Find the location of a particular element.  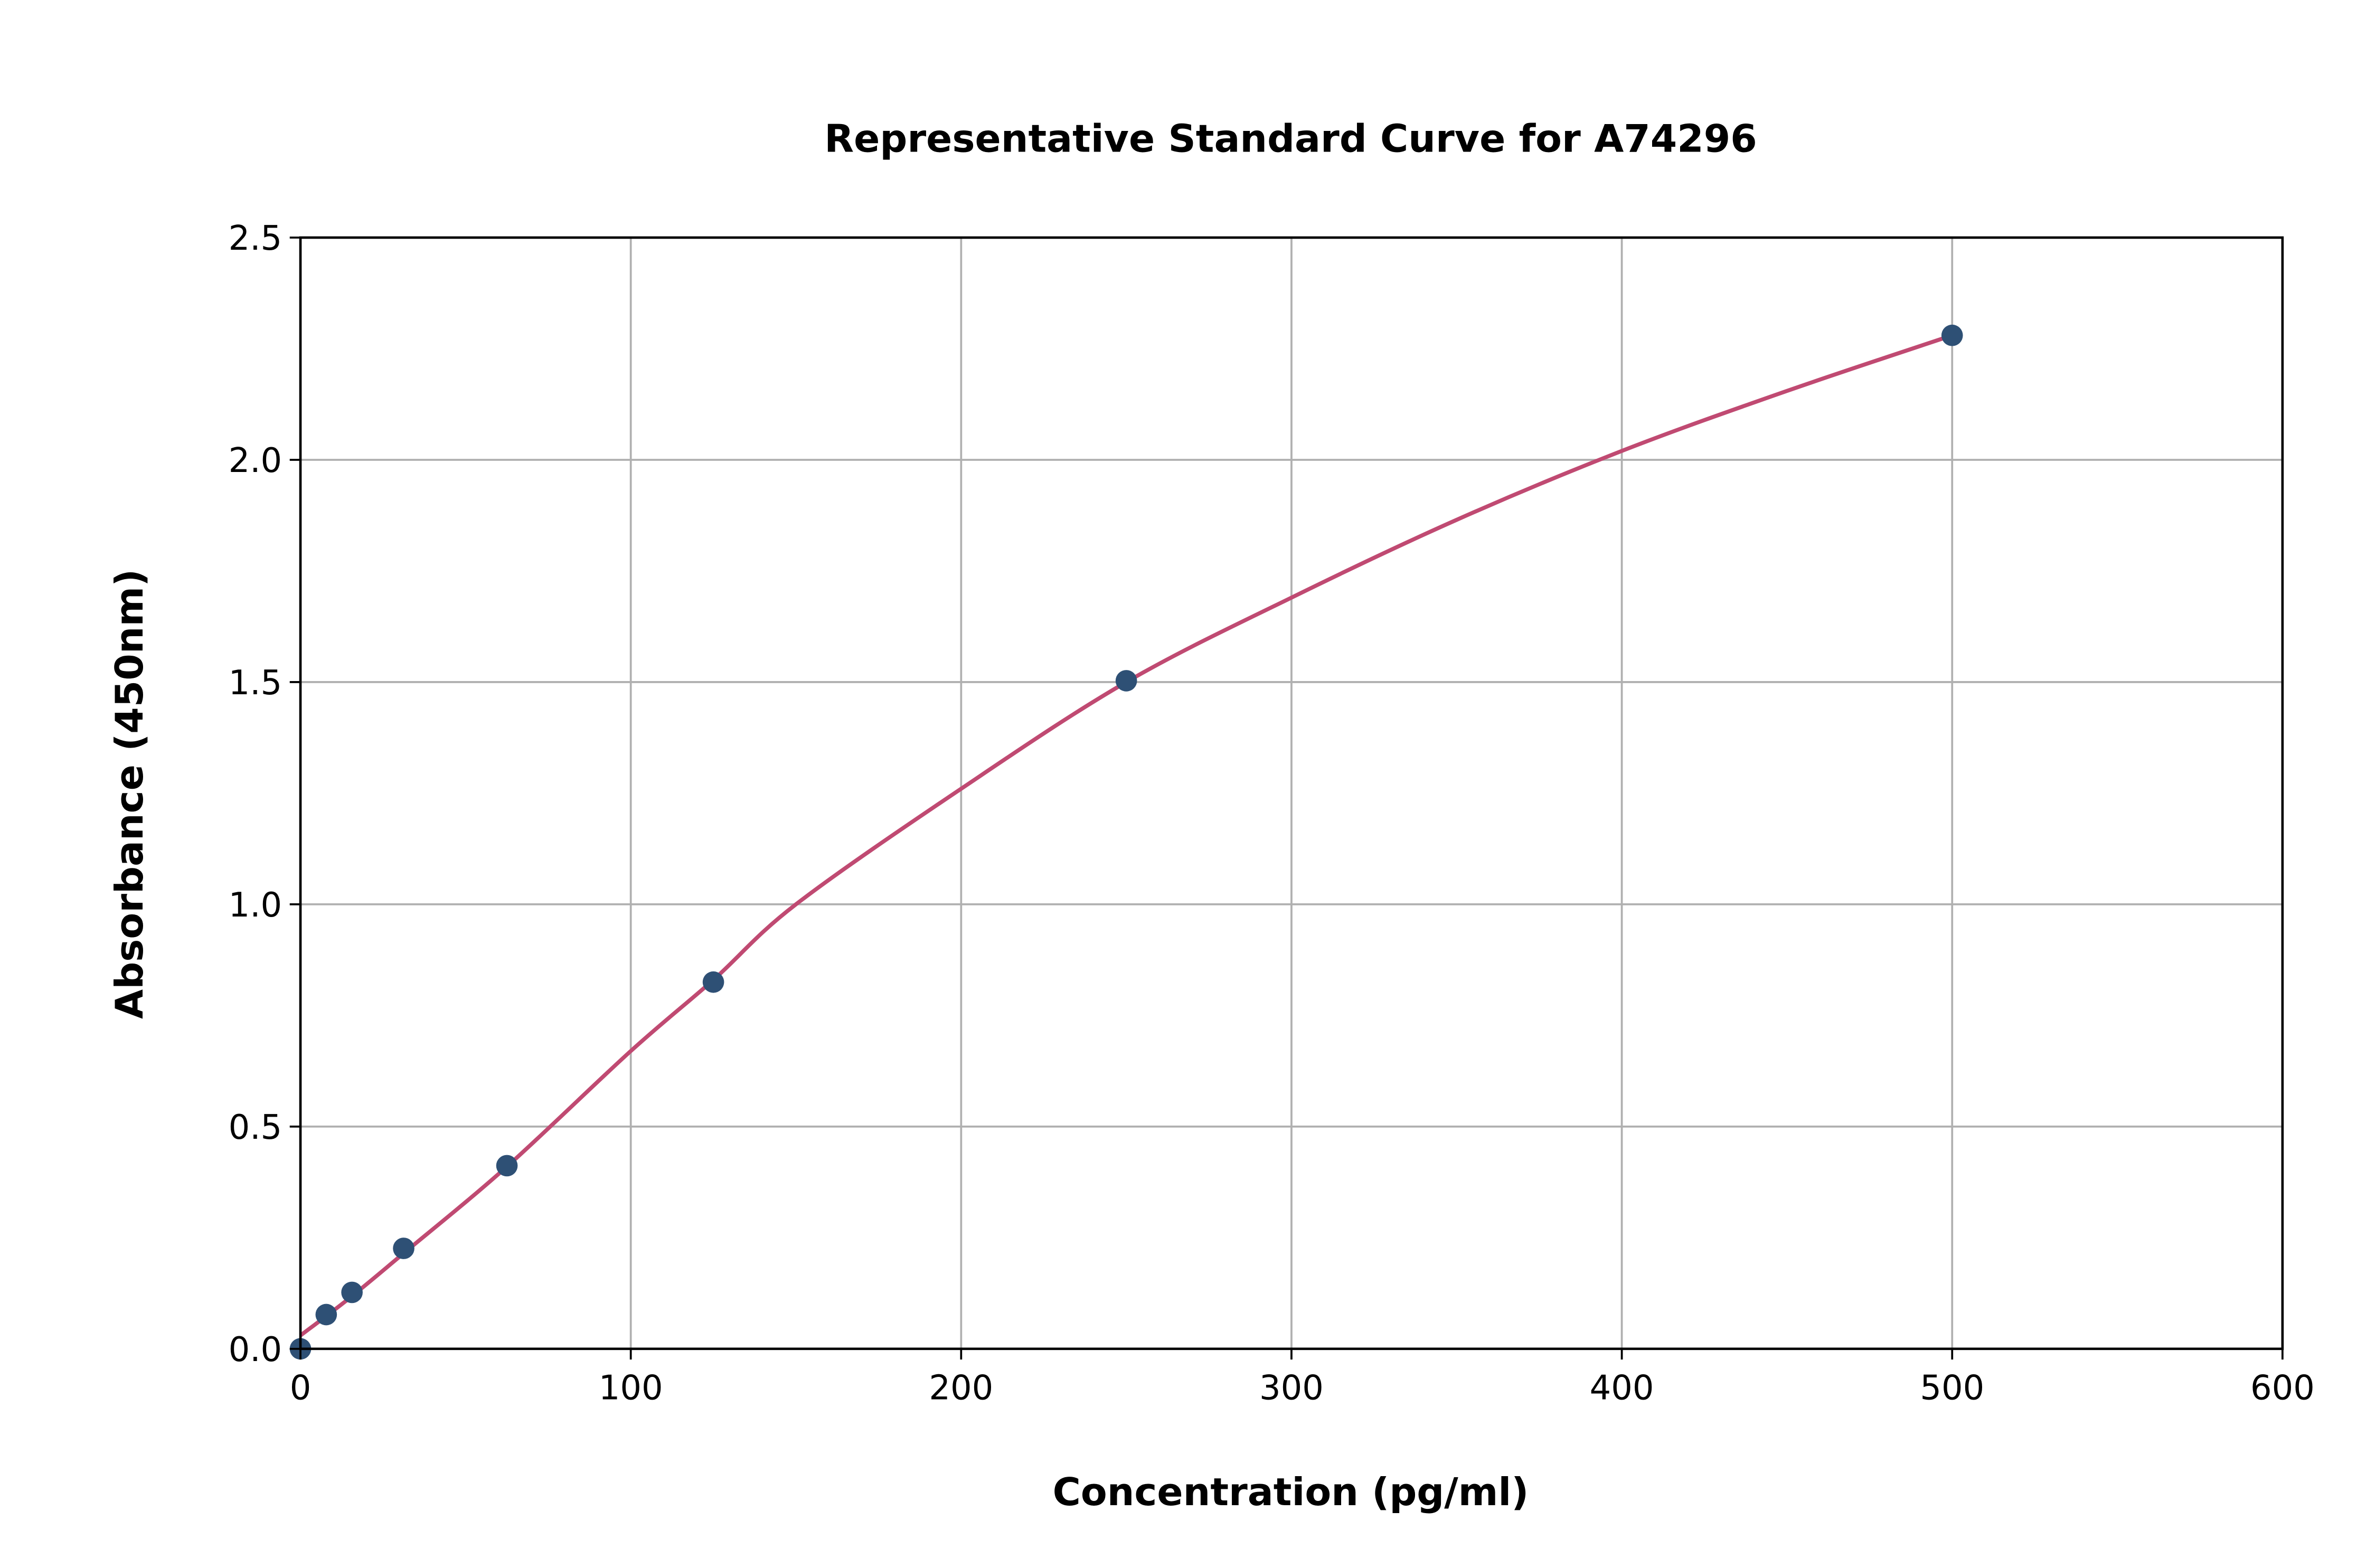

x-tick-label: 200 is located at coordinates (961, 1388).